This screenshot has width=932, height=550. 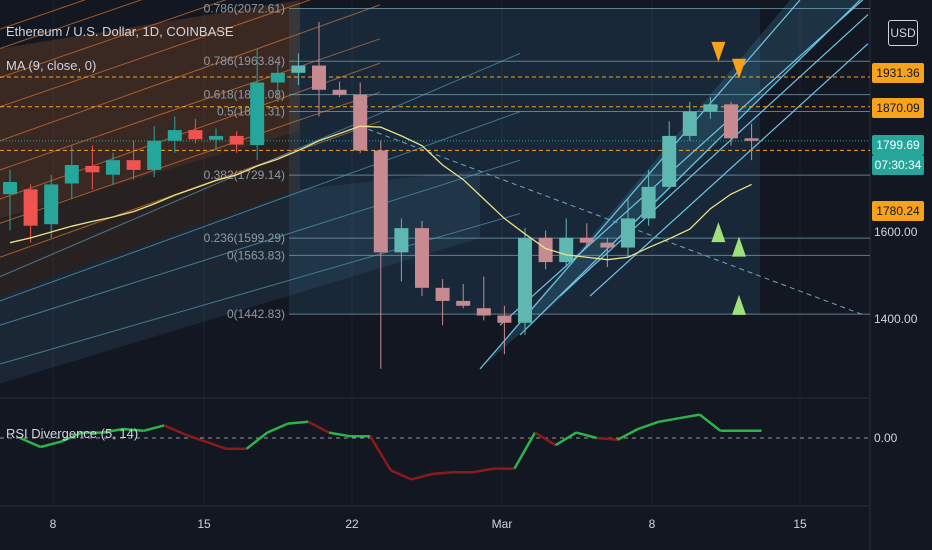 I want to click on rsi-axis-label: 0.00, so click(x=886, y=438).